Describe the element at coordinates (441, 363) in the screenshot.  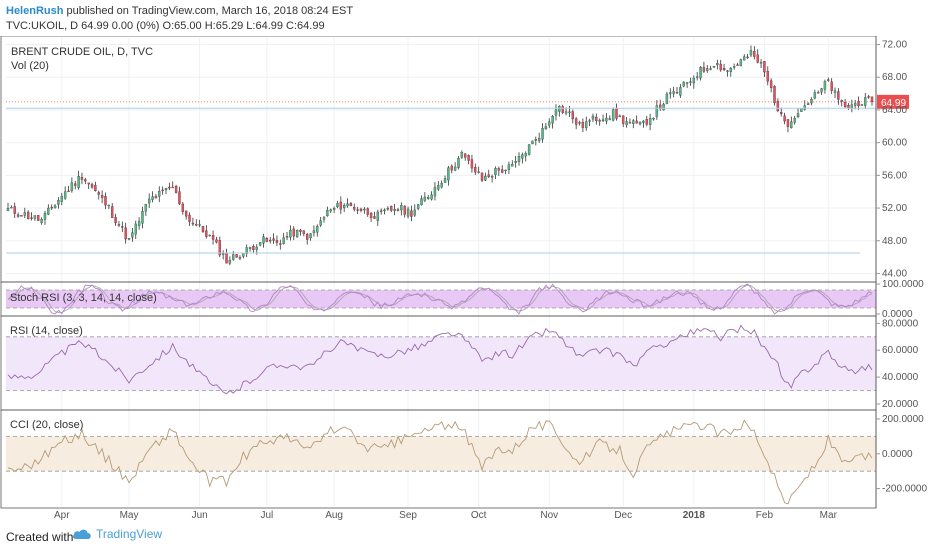
I see `rsi-band` at that location.